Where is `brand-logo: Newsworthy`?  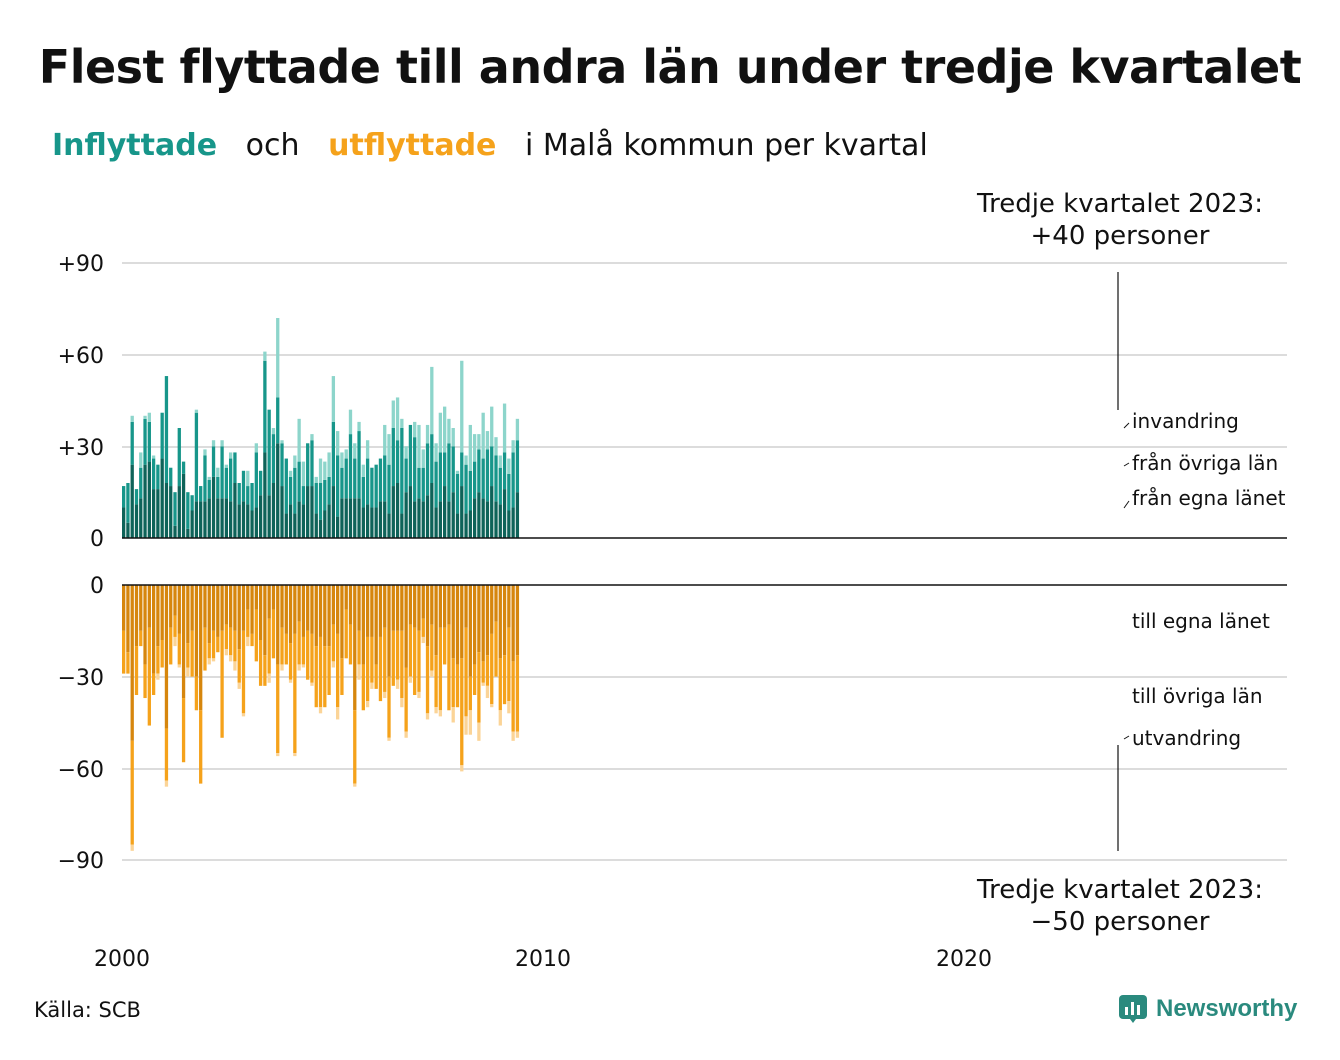 brand-logo: Newsworthy is located at coordinates (1207, 1009).